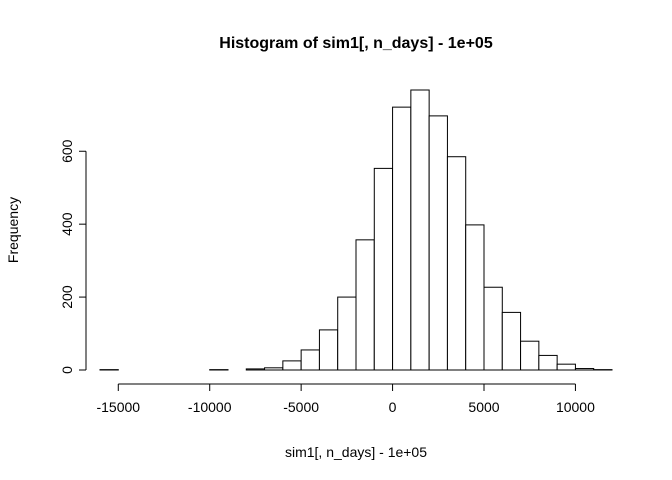  What do you see at coordinates (67, 297) in the screenshot?
I see `y-tick-label: 200` at bounding box center [67, 297].